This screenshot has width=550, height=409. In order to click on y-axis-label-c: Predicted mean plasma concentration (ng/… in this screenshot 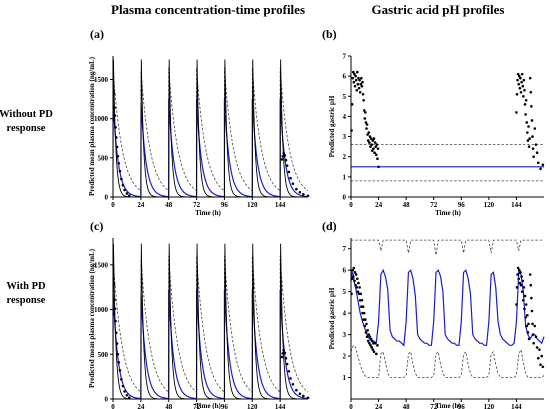, I will do `click(92, 318)`.